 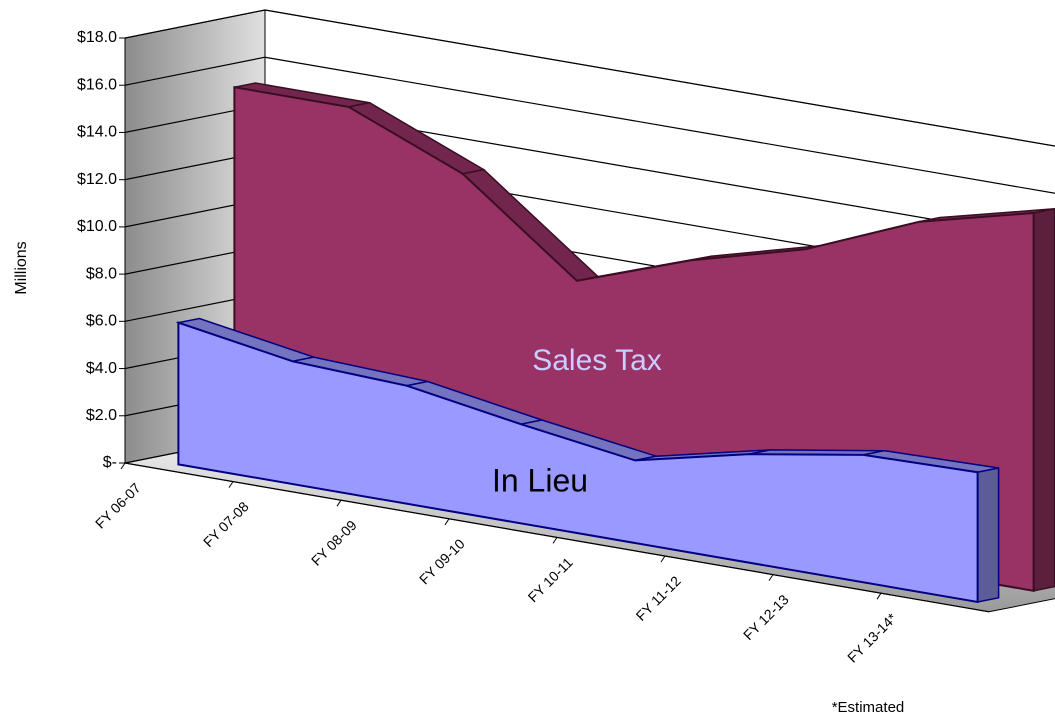 I want to click on y-tick-label: $4.0, so click(x=101, y=368).